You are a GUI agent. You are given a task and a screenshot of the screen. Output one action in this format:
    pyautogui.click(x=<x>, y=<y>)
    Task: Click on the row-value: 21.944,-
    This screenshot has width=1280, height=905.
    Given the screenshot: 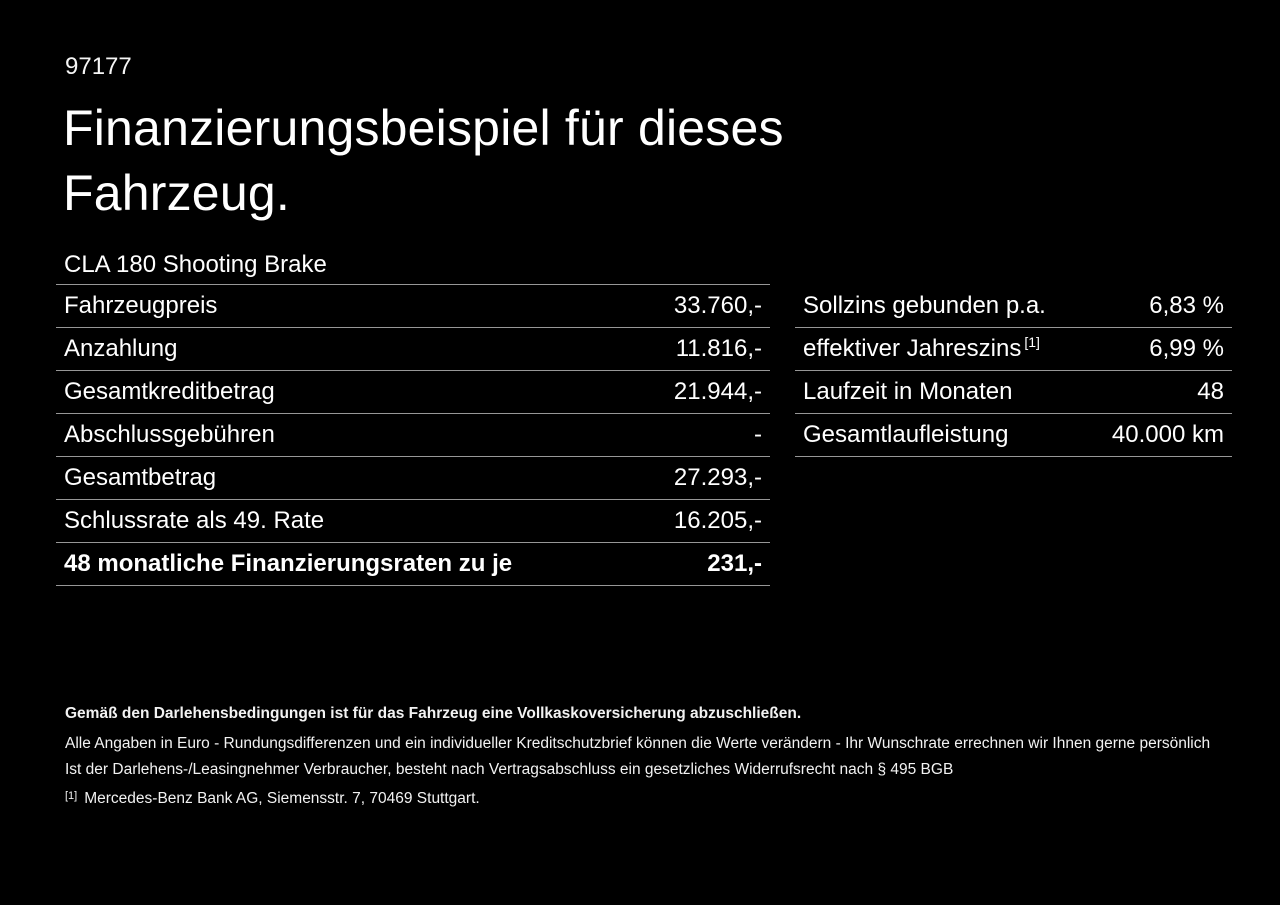 What is the action you would take?
    pyautogui.click(x=717, y=391)
    